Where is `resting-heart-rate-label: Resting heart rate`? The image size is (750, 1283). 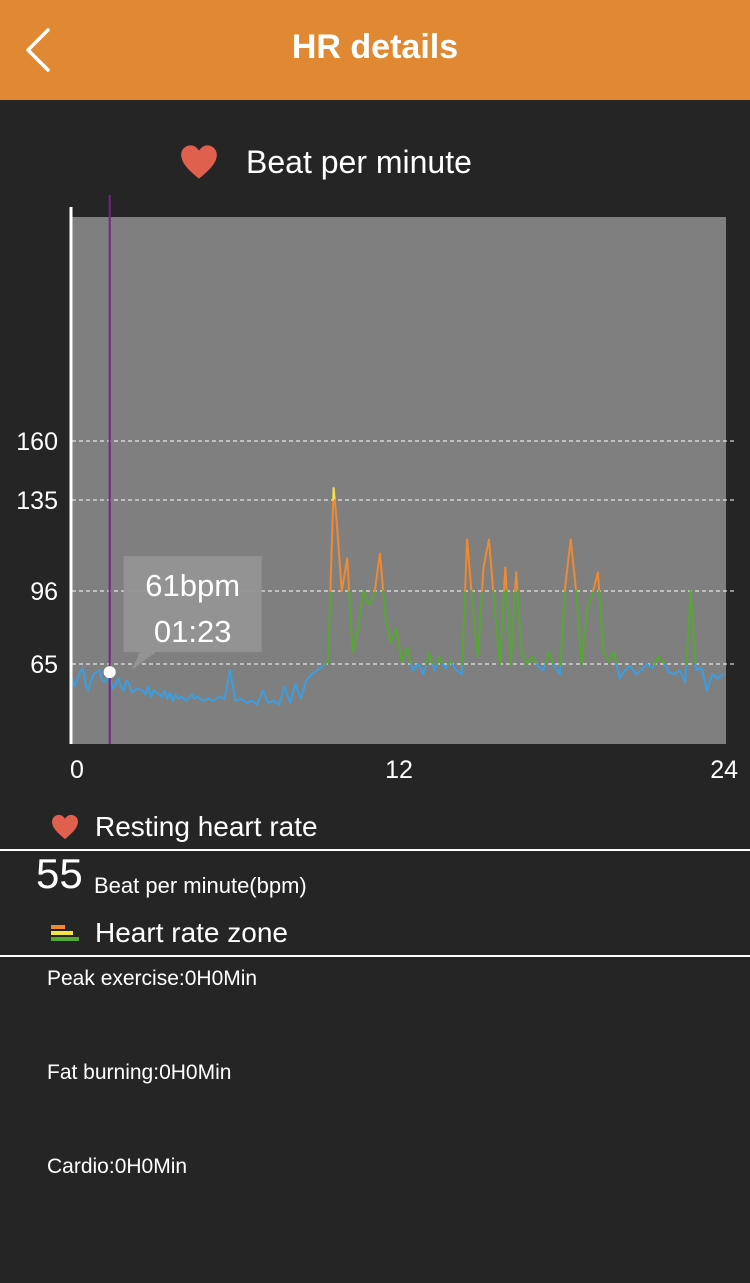 resting-heart-rate-label: Resting heart rate is located at coordinates (206, 826).